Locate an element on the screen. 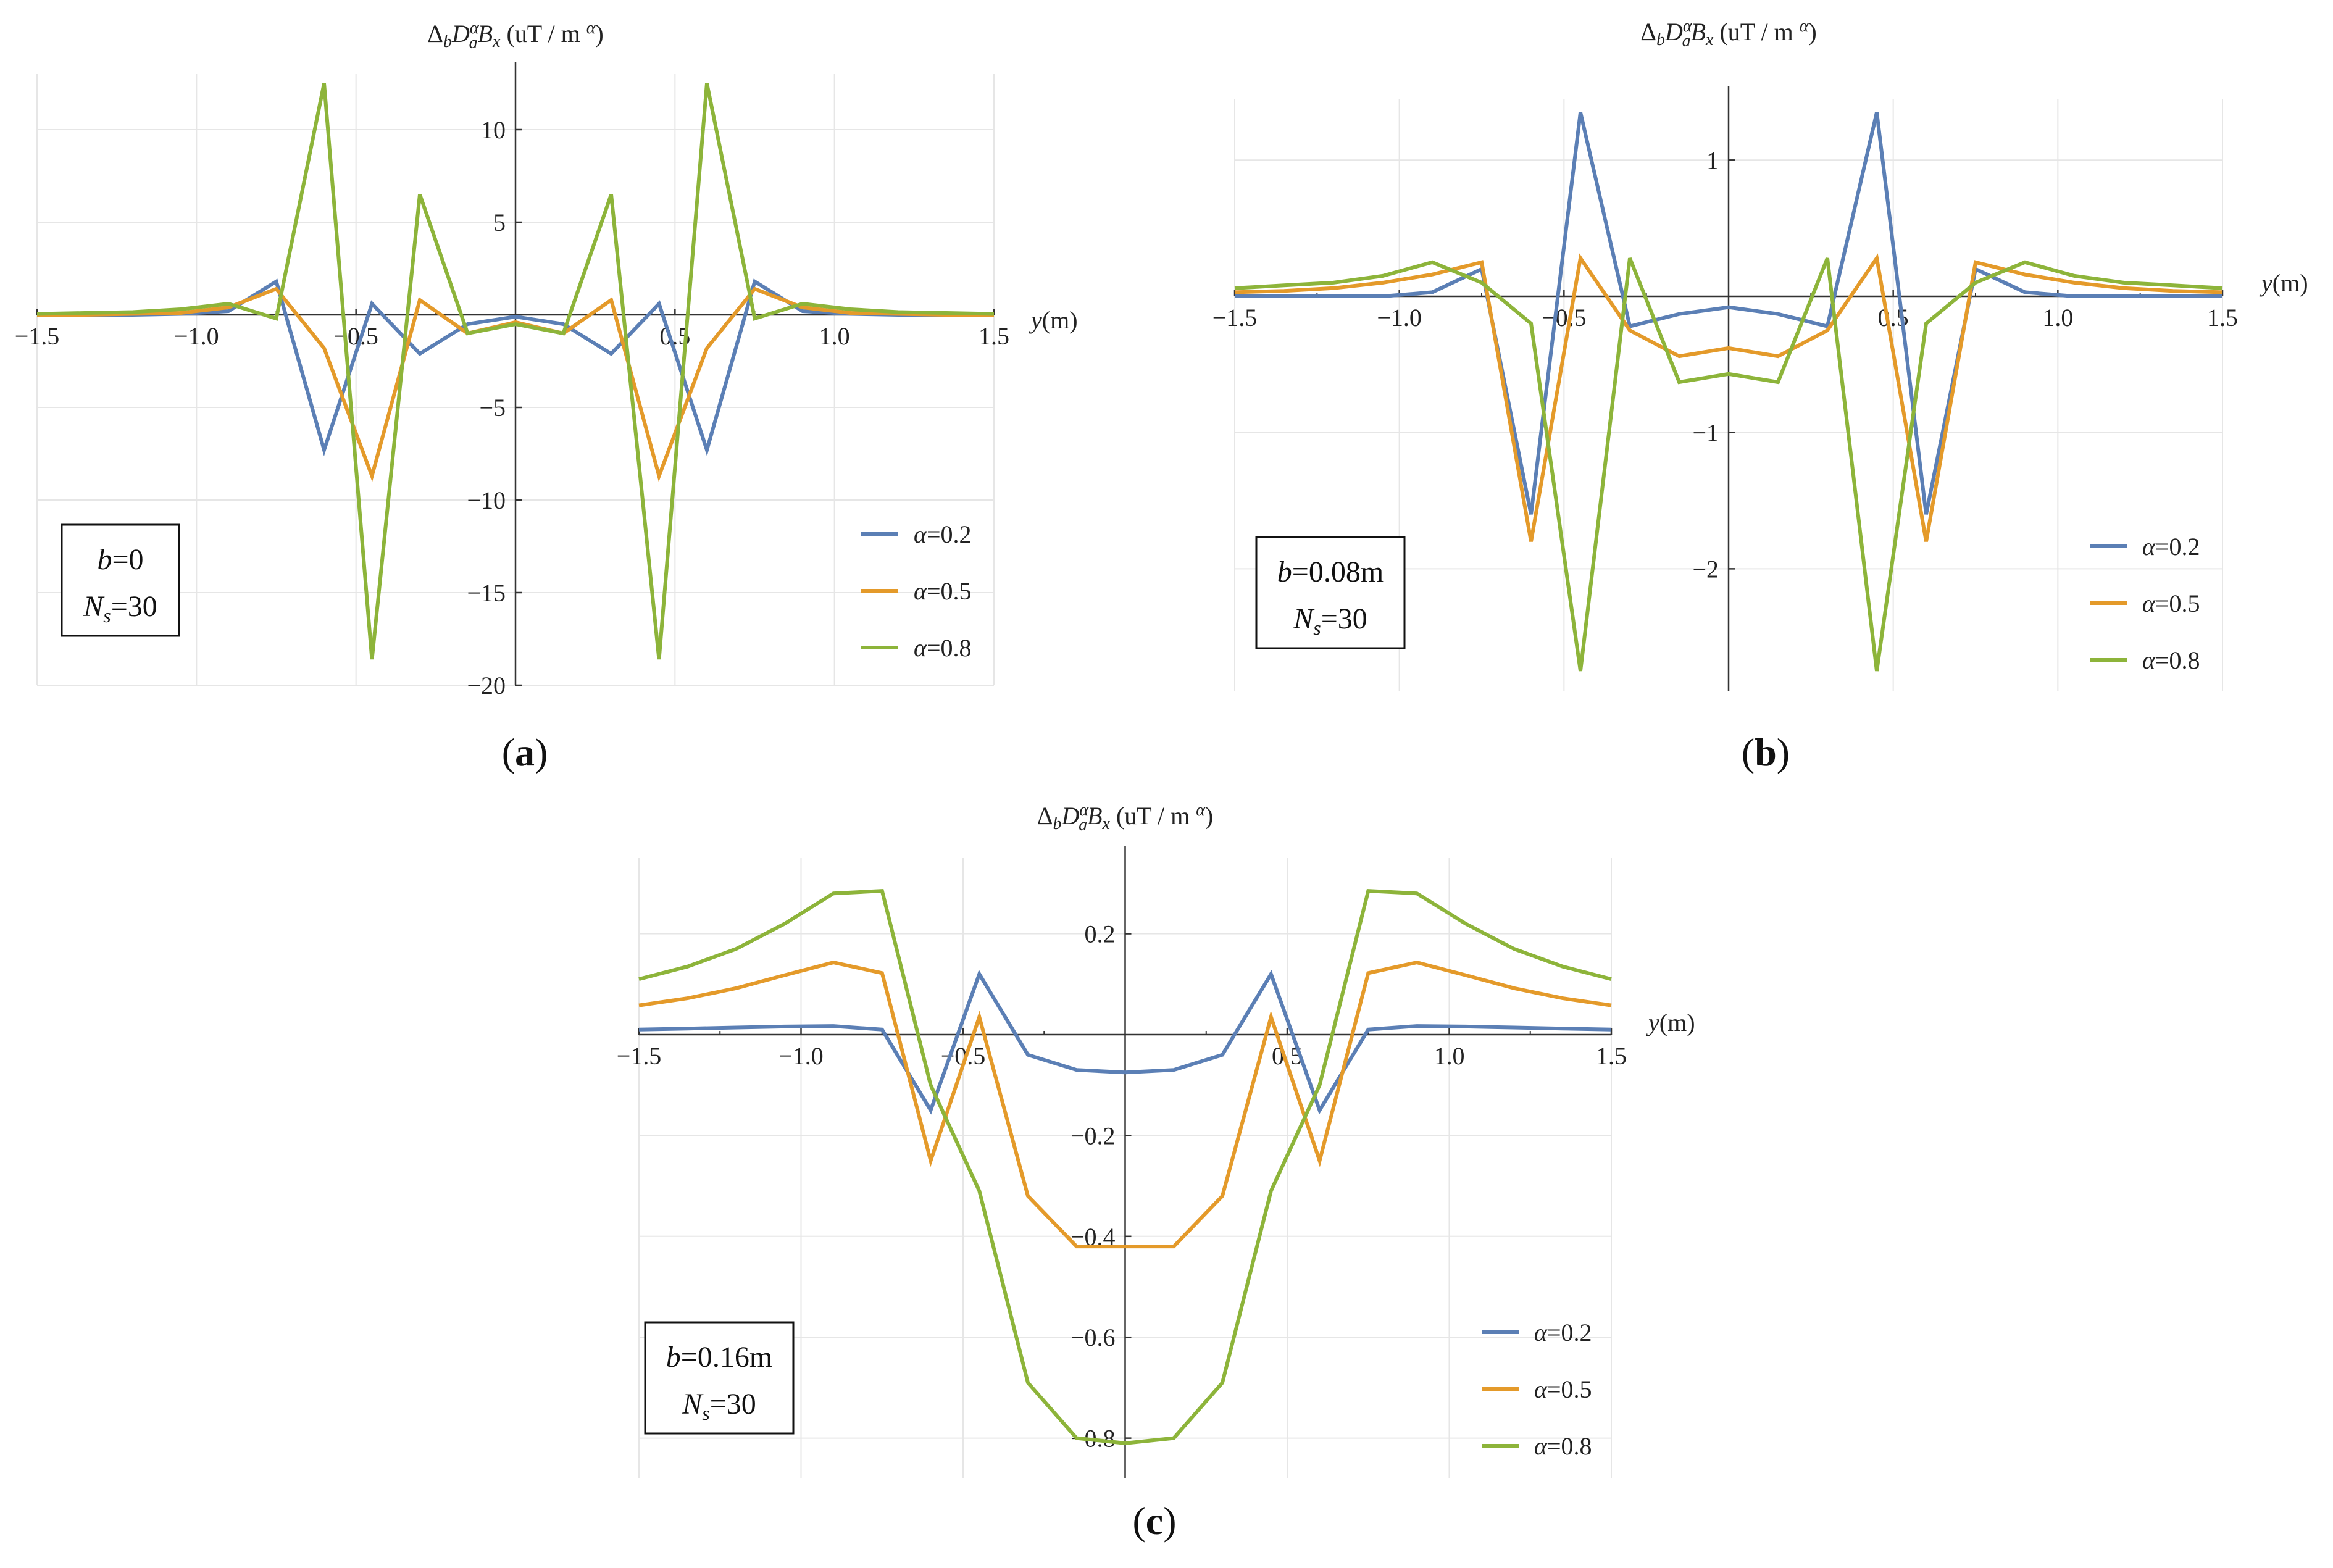 The height and width of the screenshot is (1568, 2333). y-tick-label: −0.6 is located at coordinates (1093, 1337).